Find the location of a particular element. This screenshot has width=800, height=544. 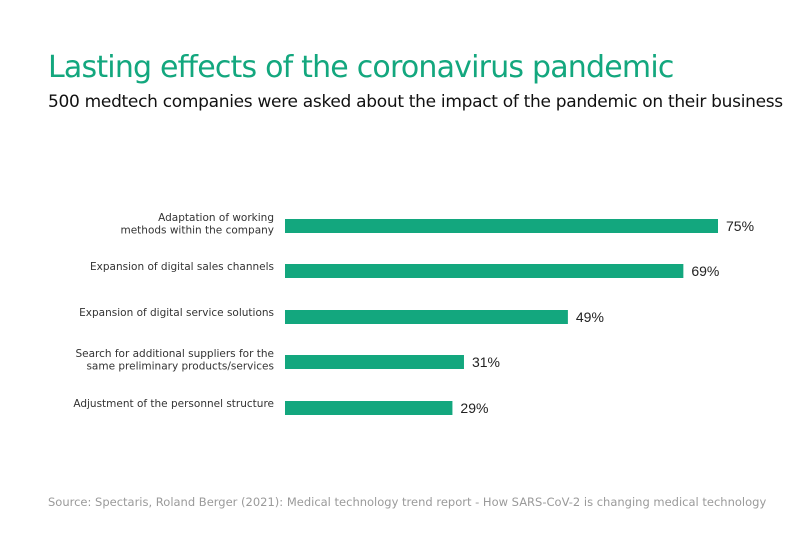

value-label-5: 29% is located at coordinates (474, 408).